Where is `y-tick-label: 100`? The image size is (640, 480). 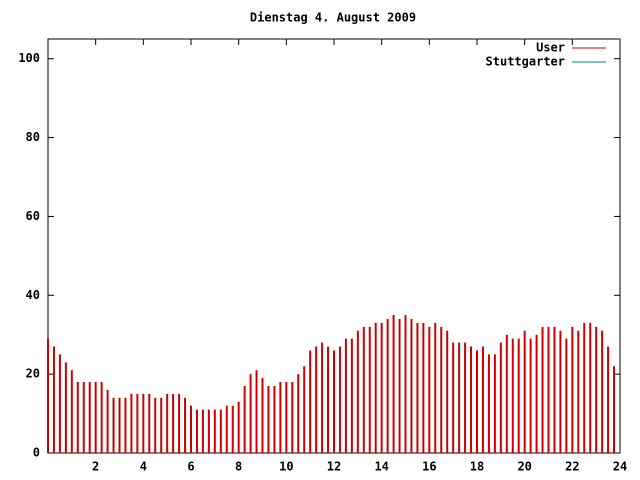 y-tick-label: 100 is located at coordinates (29, 58).